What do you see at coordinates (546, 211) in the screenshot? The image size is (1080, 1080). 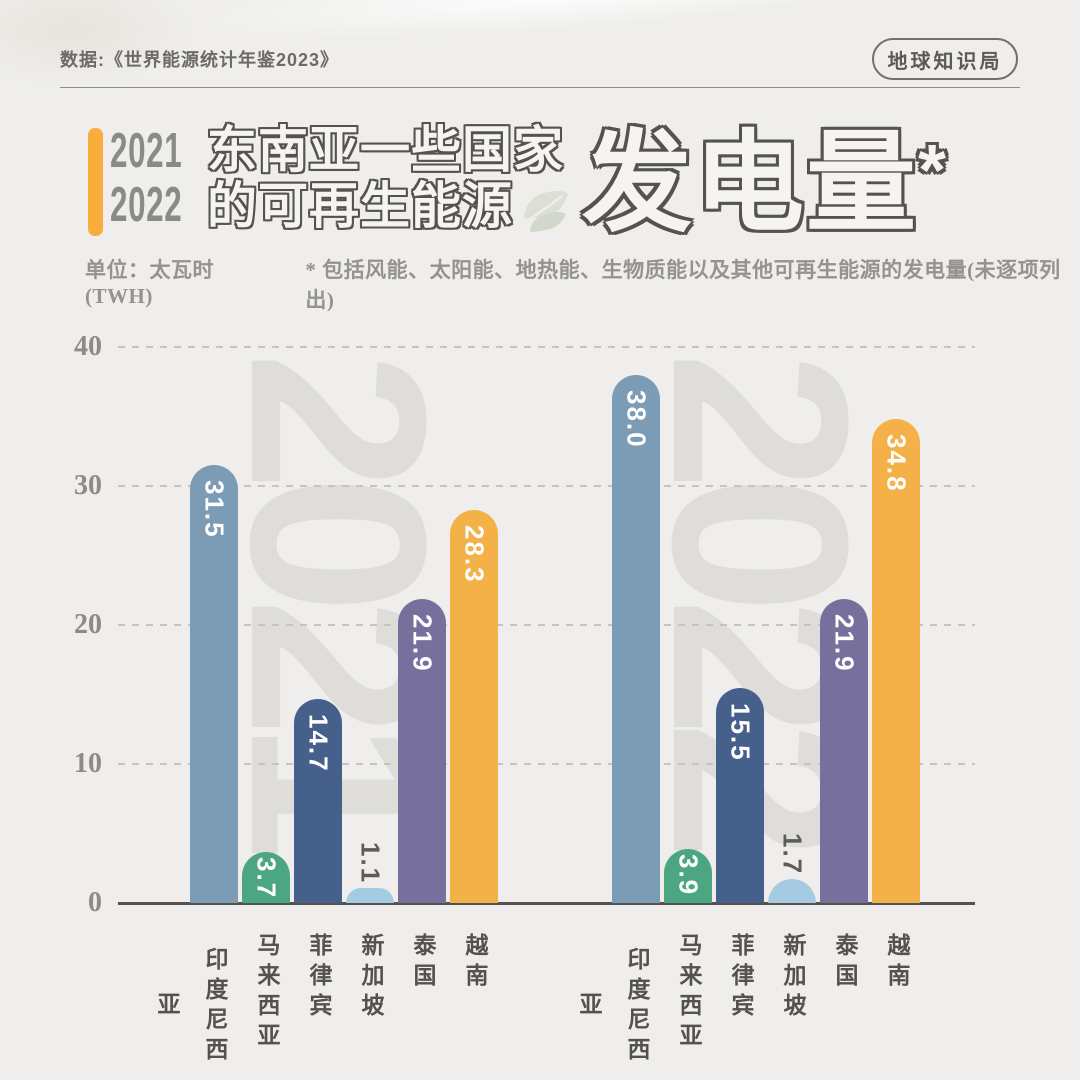 I see `leaf-icon` at bounding box center [546, 211].